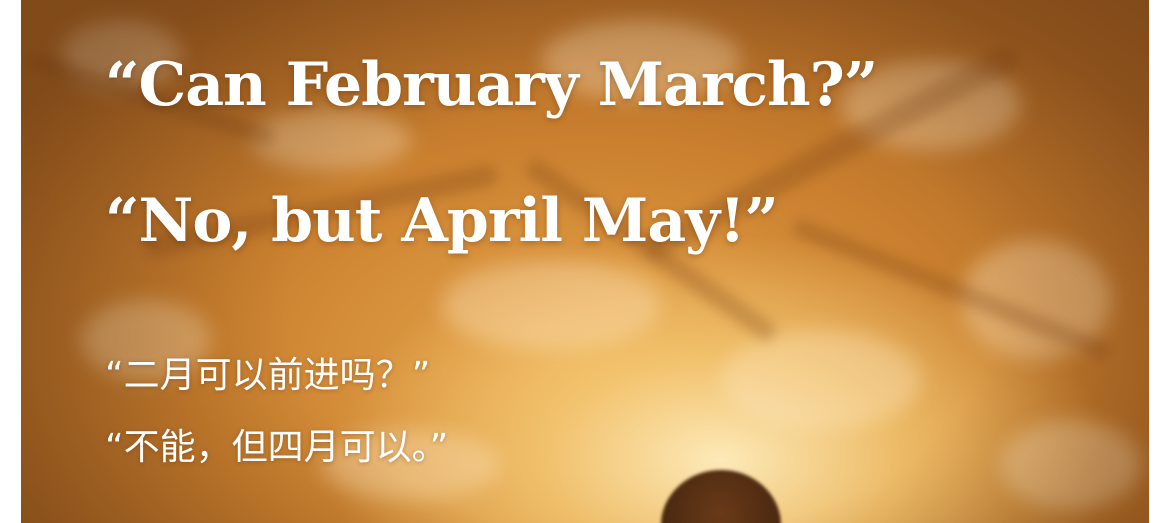 The width and height of the screenshot is (1170, 523). What do you see at coordinates (268, 375) in the screenshot?
I see `chinese-question: “二月可以前进吗？”` at bounding box center [268, 375].